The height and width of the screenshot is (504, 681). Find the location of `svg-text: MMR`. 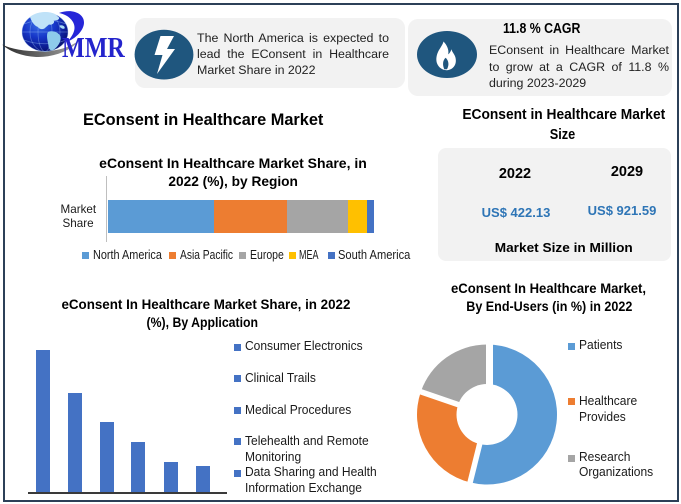

svg-text: MMR is located at coordinates (93, 47).